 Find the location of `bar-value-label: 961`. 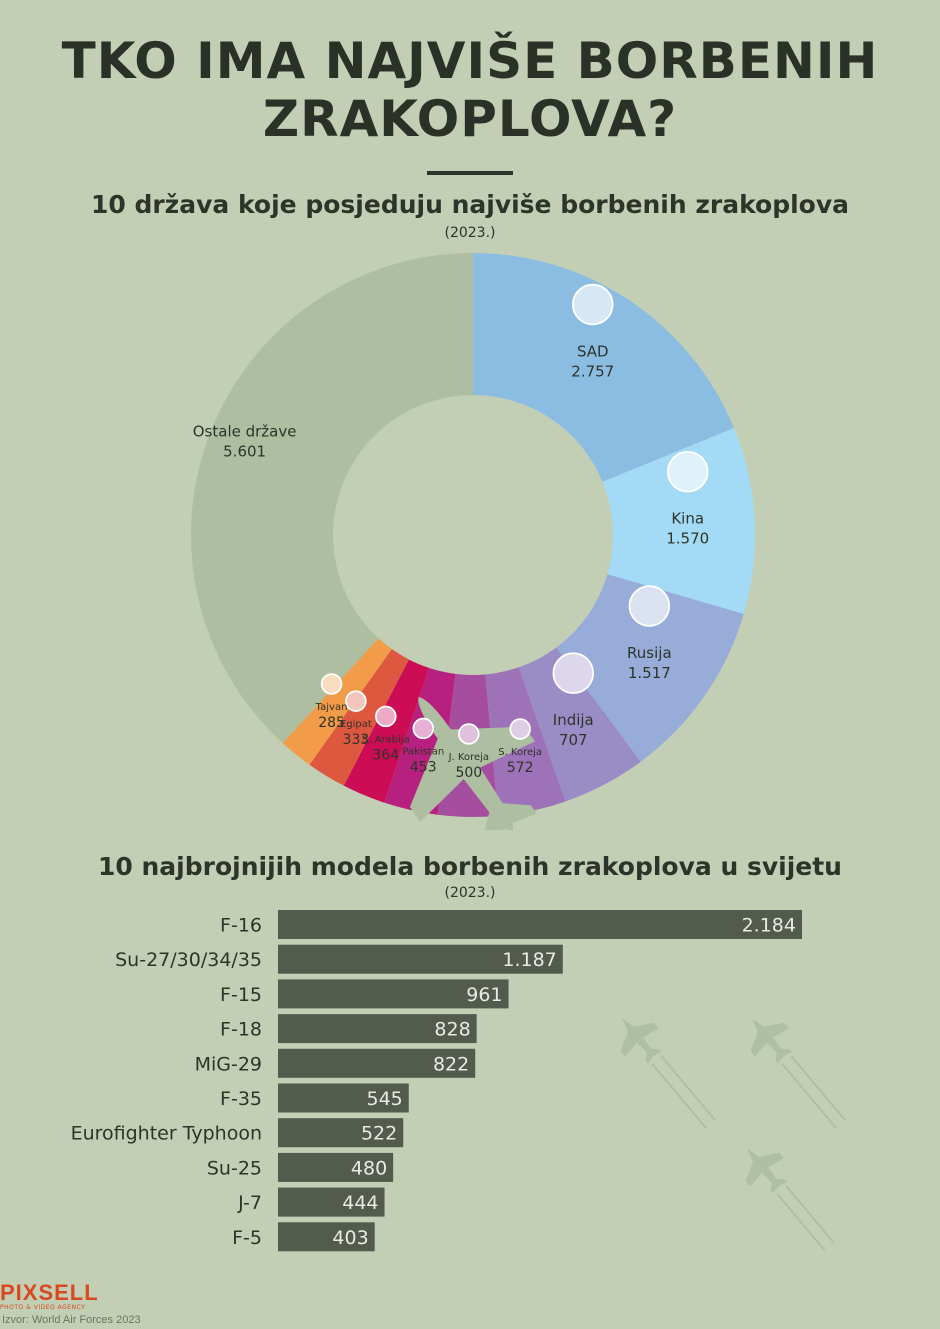

bar-value-label: 961 is located at coordinates (484, 995).